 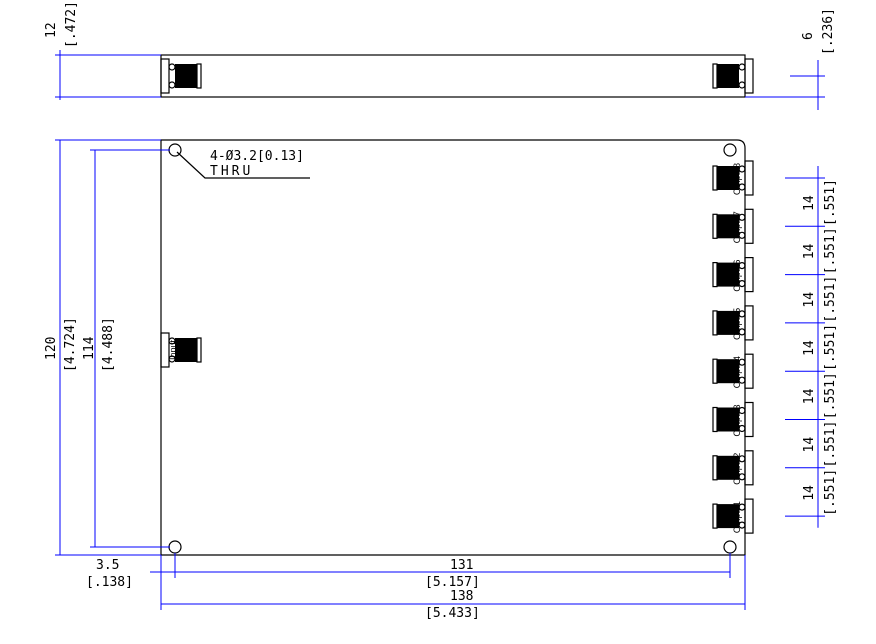 What do you see at coordinates (51, 30) in the screenshot?
I see `top-height-dim-text: 12` at bounding box center [51, 30].